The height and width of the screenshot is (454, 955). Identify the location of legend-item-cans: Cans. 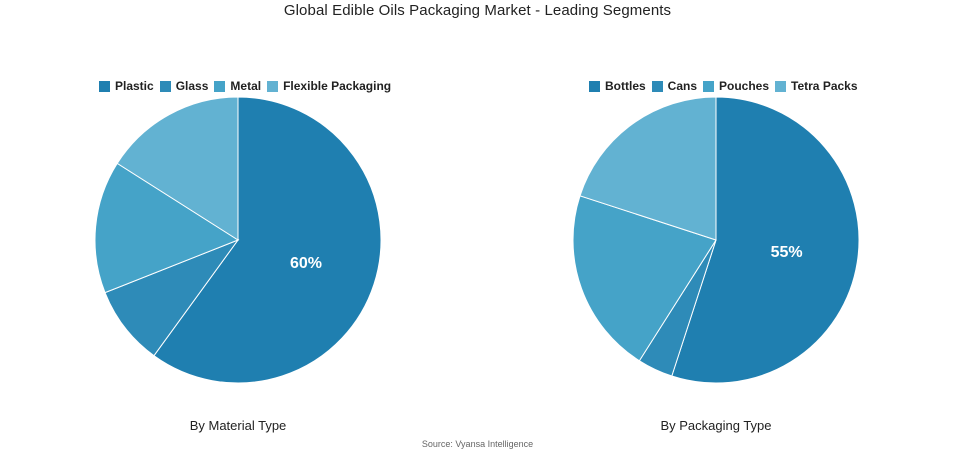
(674, 86).